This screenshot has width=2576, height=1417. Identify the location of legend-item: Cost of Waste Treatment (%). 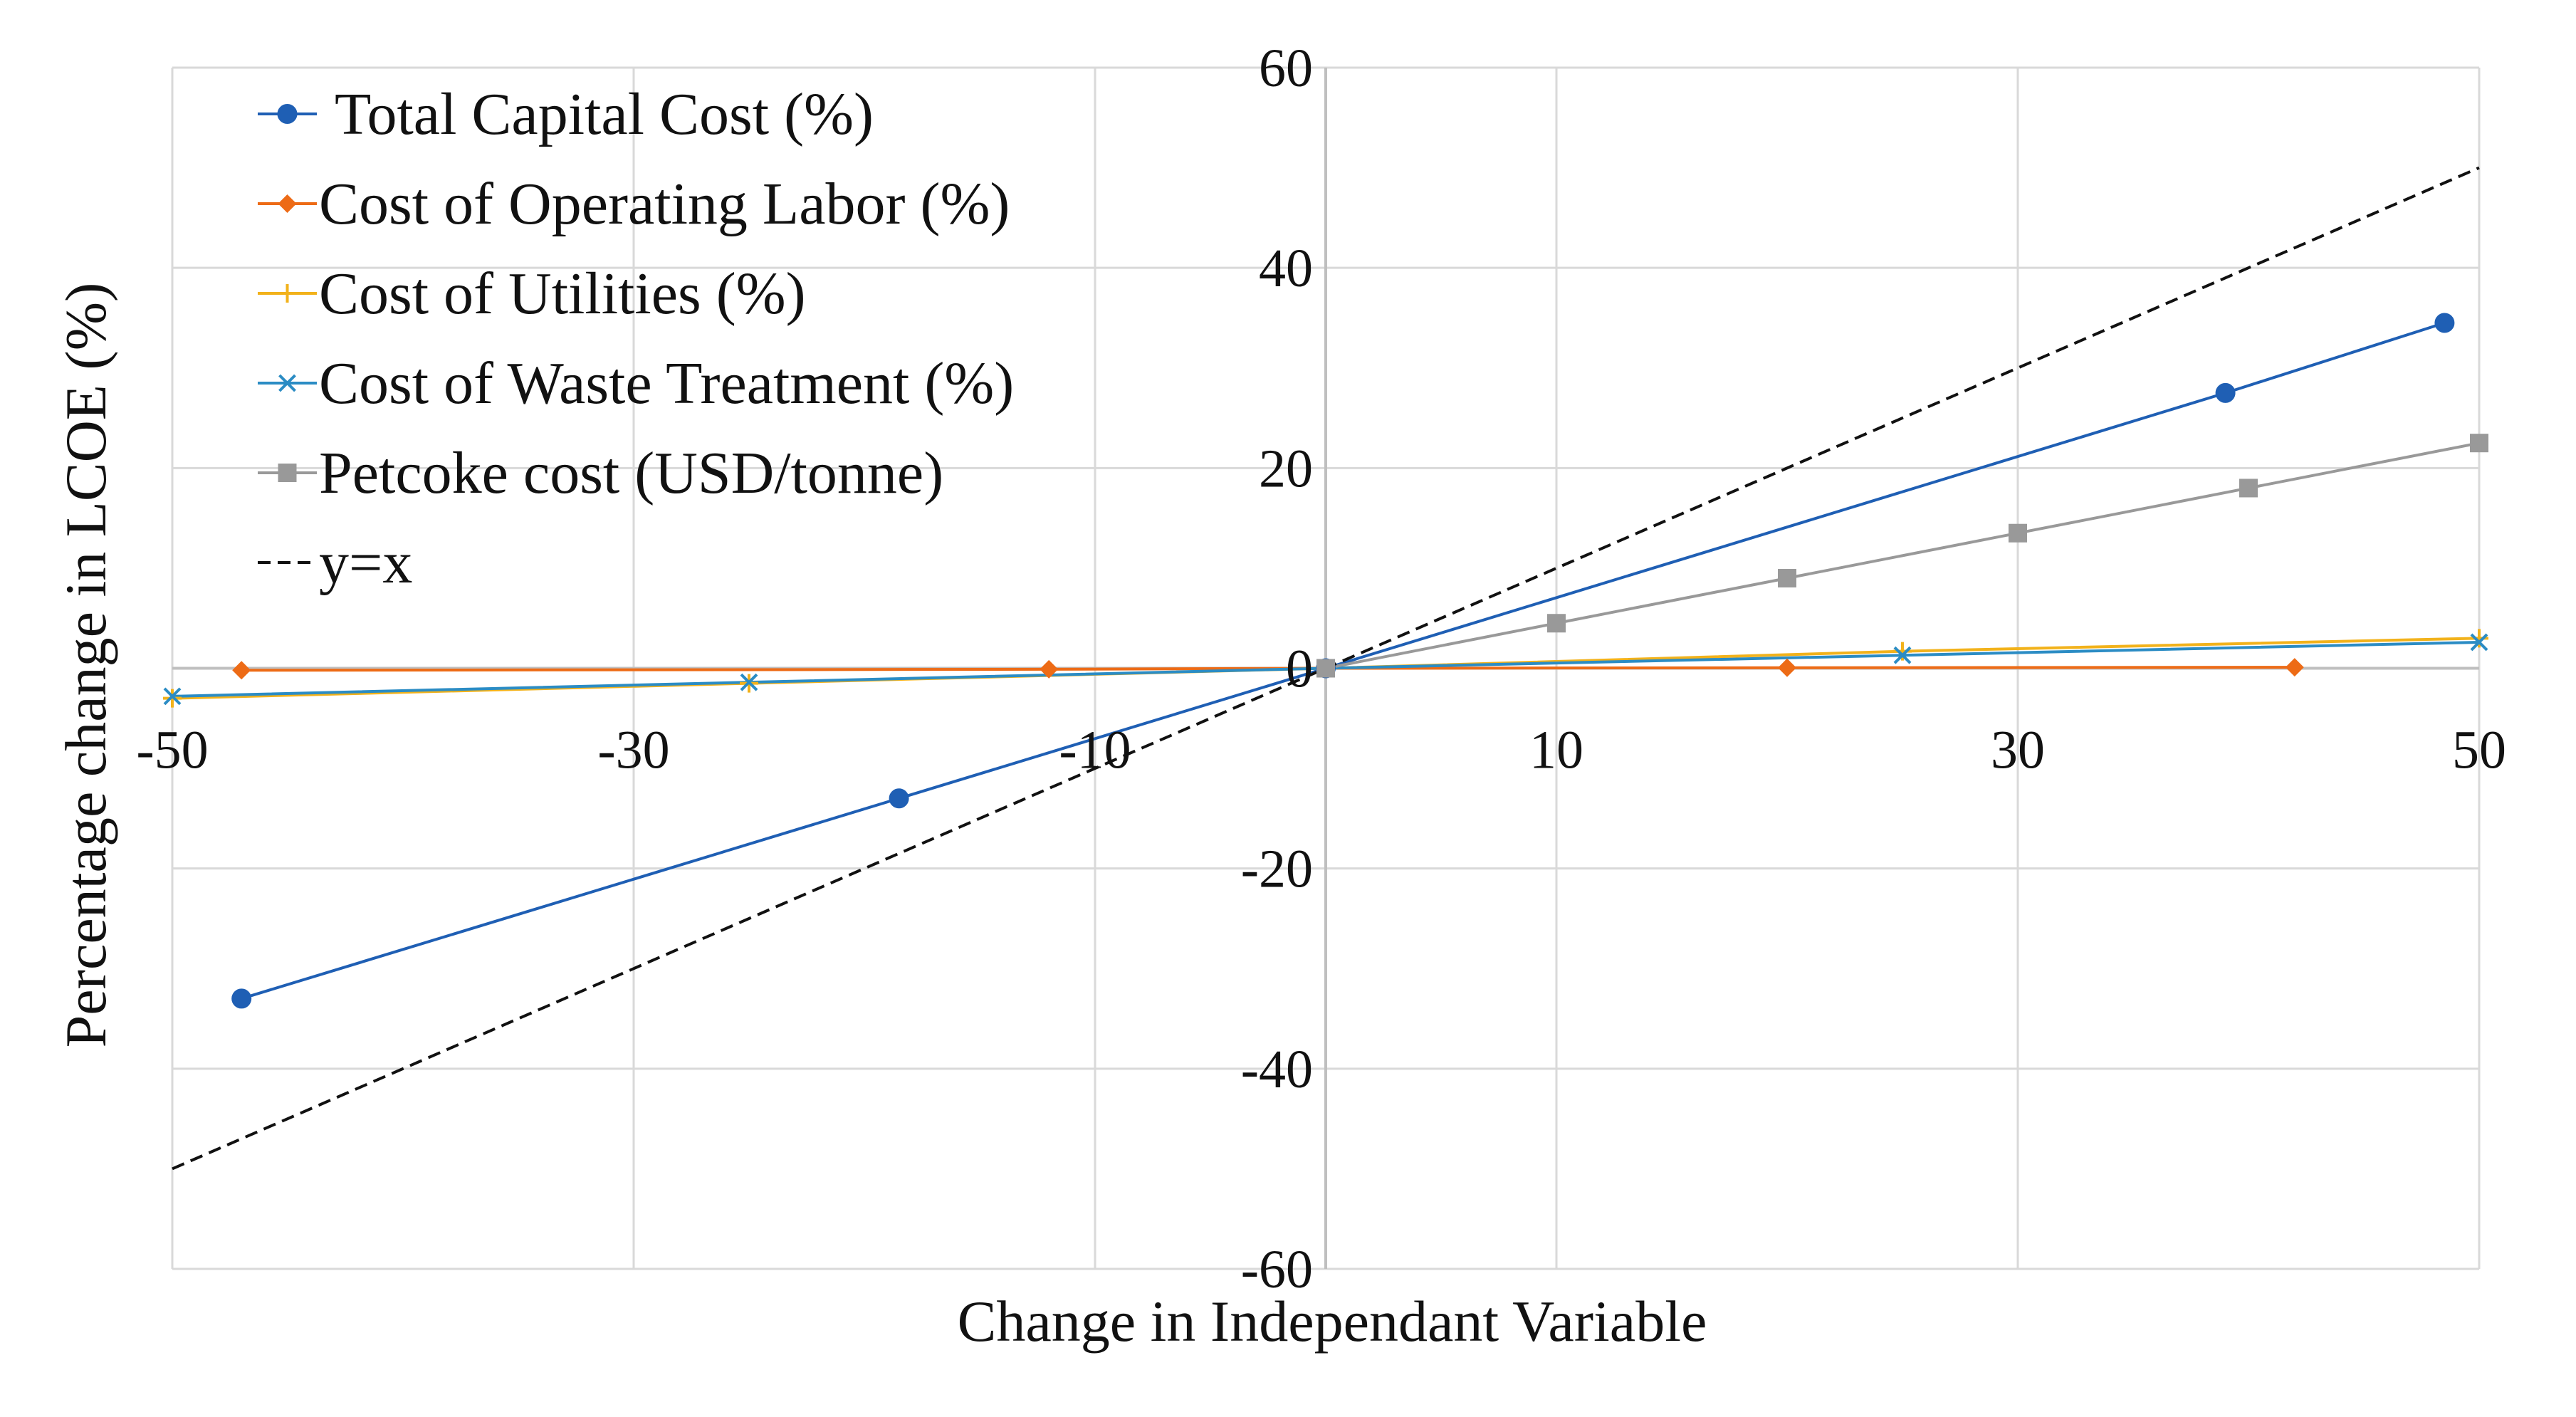
(636, 384).